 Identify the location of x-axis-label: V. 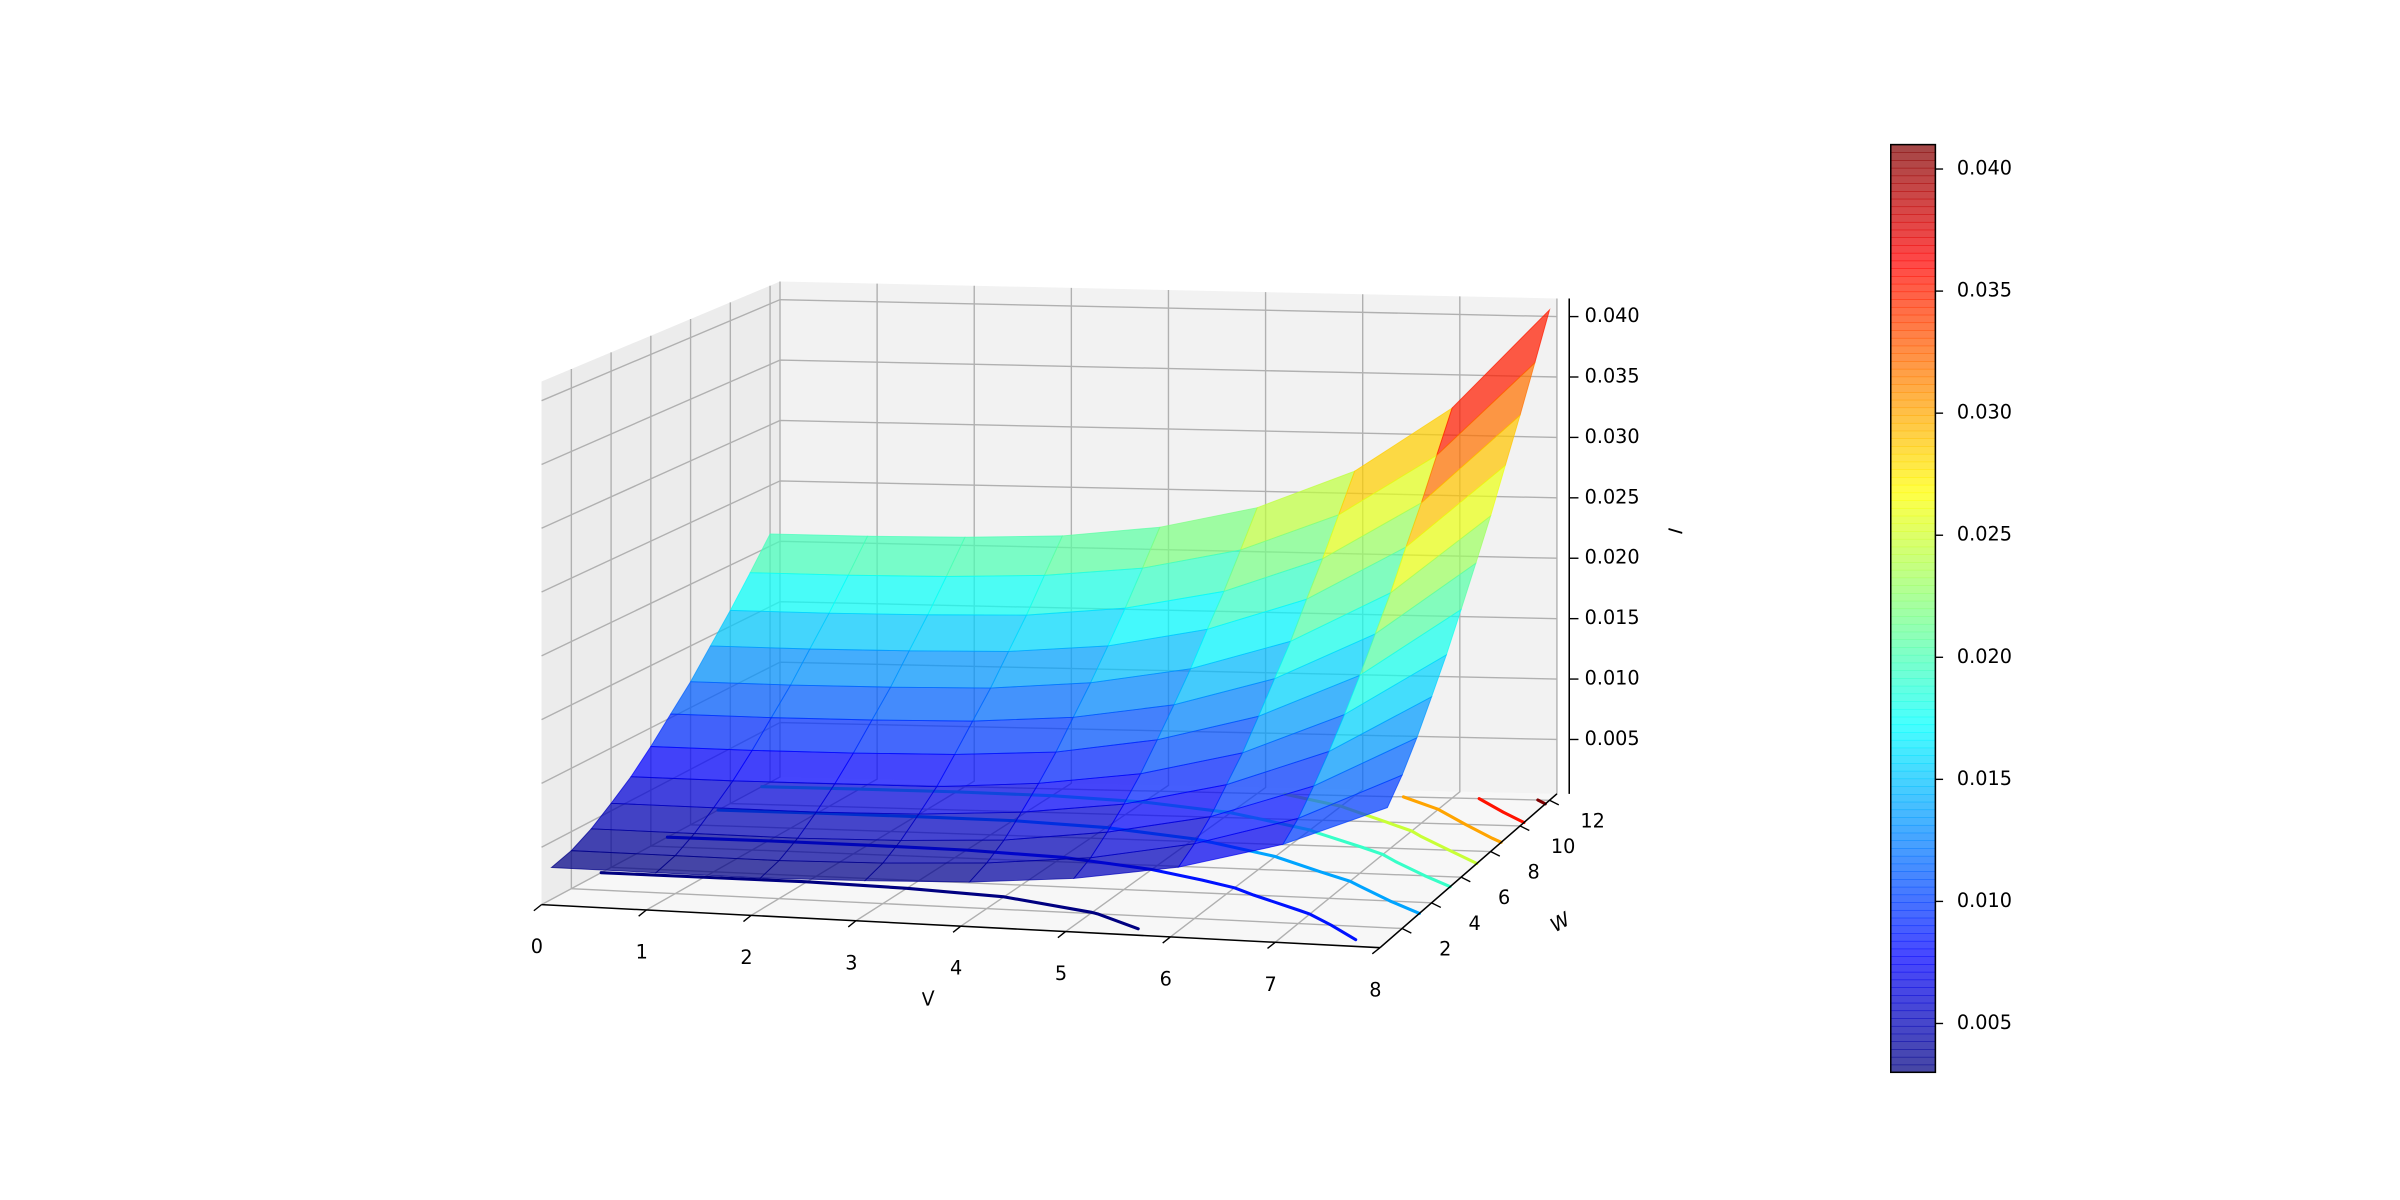
(929, 998).